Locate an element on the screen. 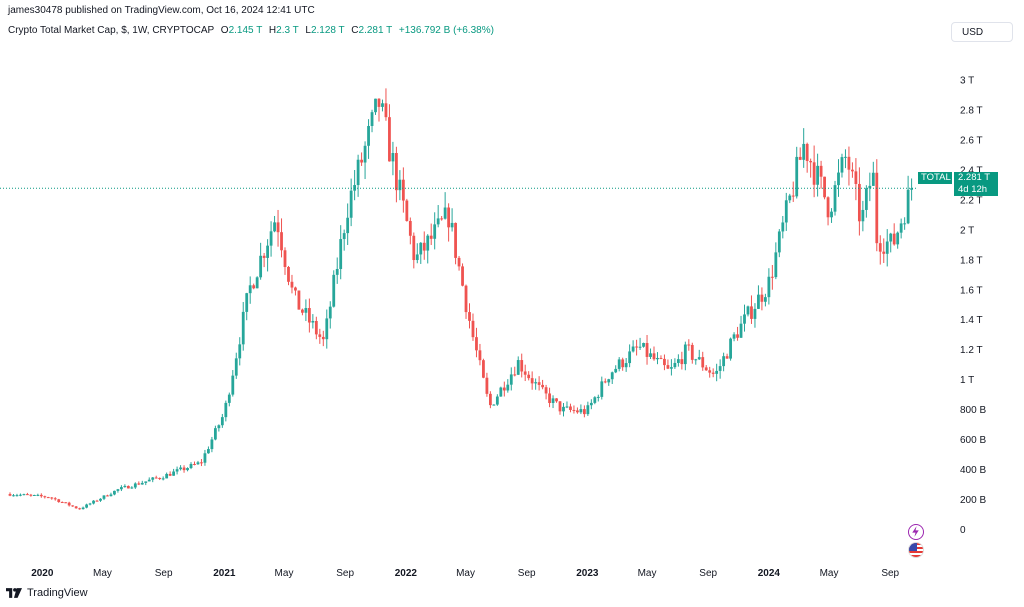 This screenshot has height=607, width=1024. close-label: C is located at coordinates (355, 30).